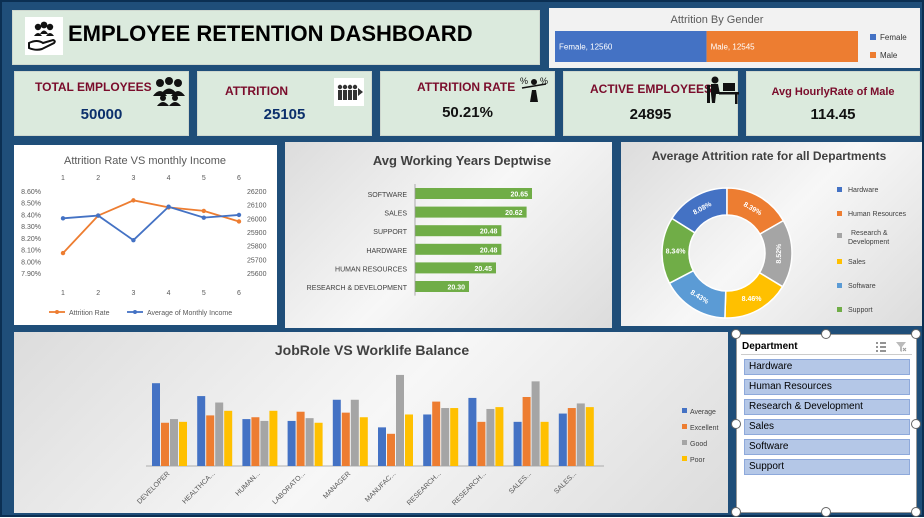  Describe the element at coordinates (169, 93) in the screenshot. I see `people-group-icon` at that location.